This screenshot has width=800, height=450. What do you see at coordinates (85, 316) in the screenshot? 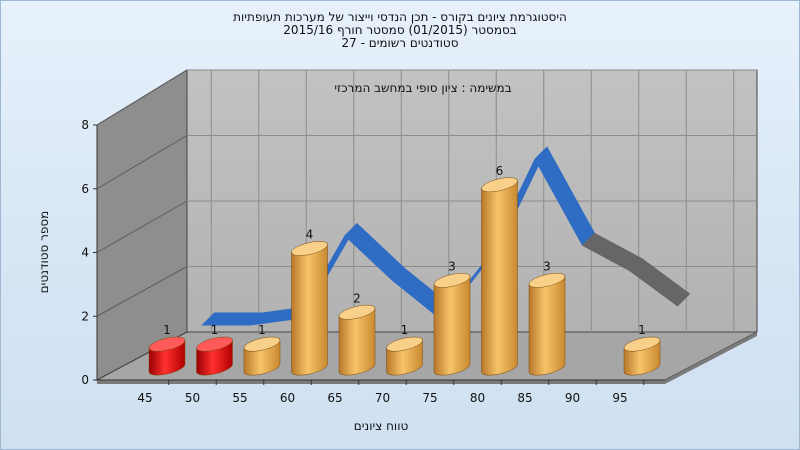
I see `y-tick-label-1: 2` at bounding box center [85, 316].